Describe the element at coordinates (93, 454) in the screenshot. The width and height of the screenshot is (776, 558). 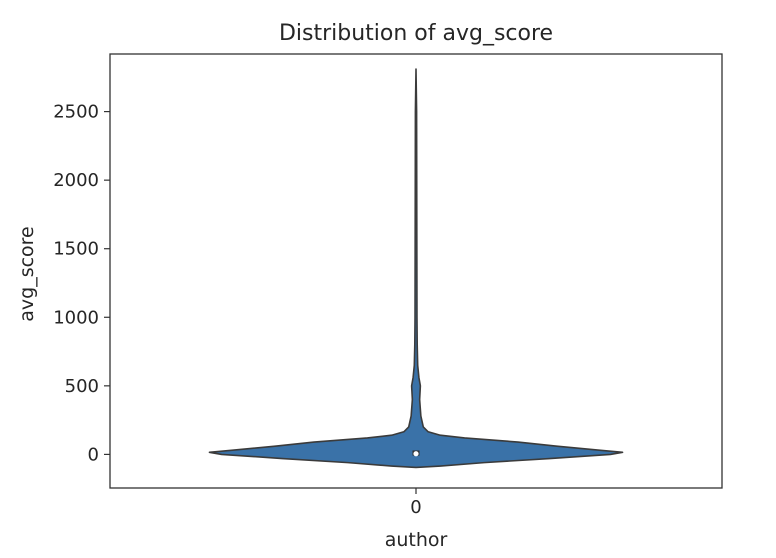
I see `y-tick-label: 0` at that location.